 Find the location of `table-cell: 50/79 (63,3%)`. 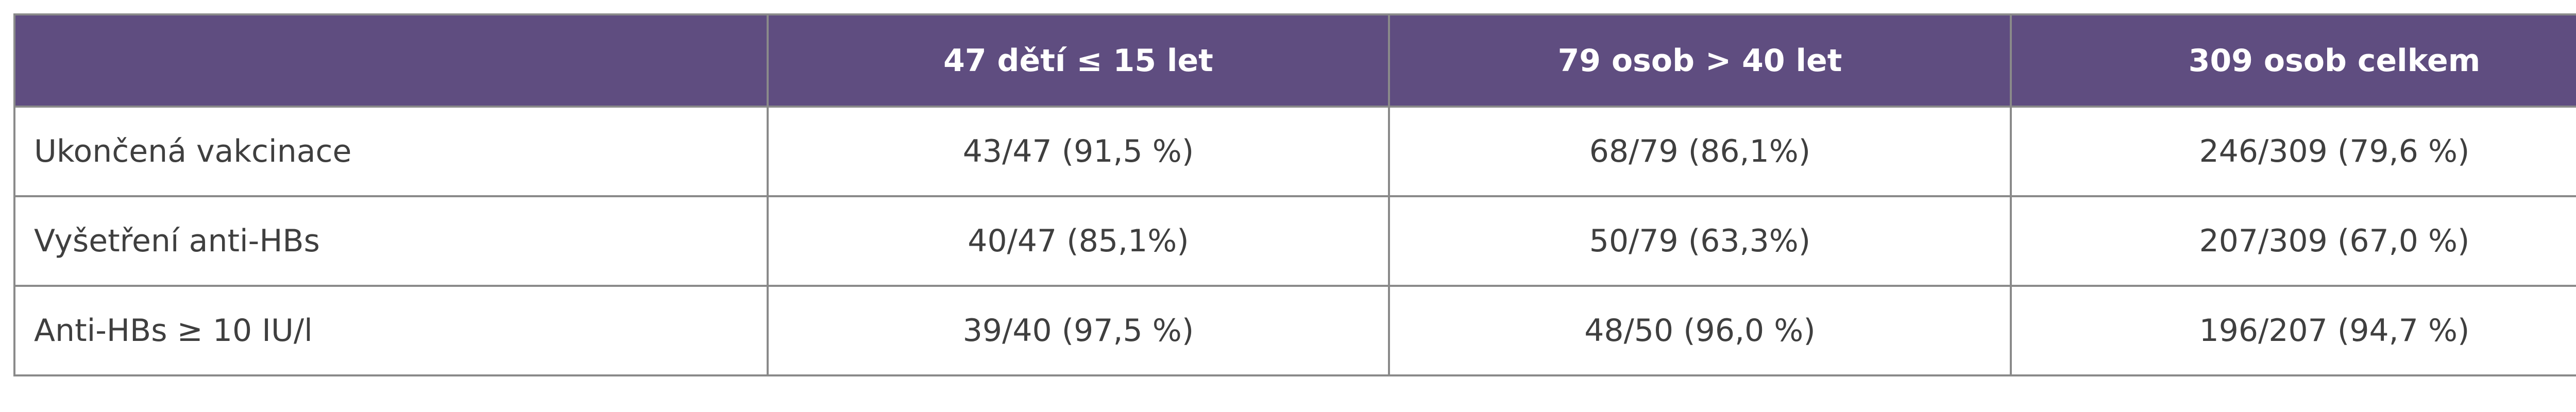

table-cell: 50/79 (63,3%) is located at coordinates (1700, 241).